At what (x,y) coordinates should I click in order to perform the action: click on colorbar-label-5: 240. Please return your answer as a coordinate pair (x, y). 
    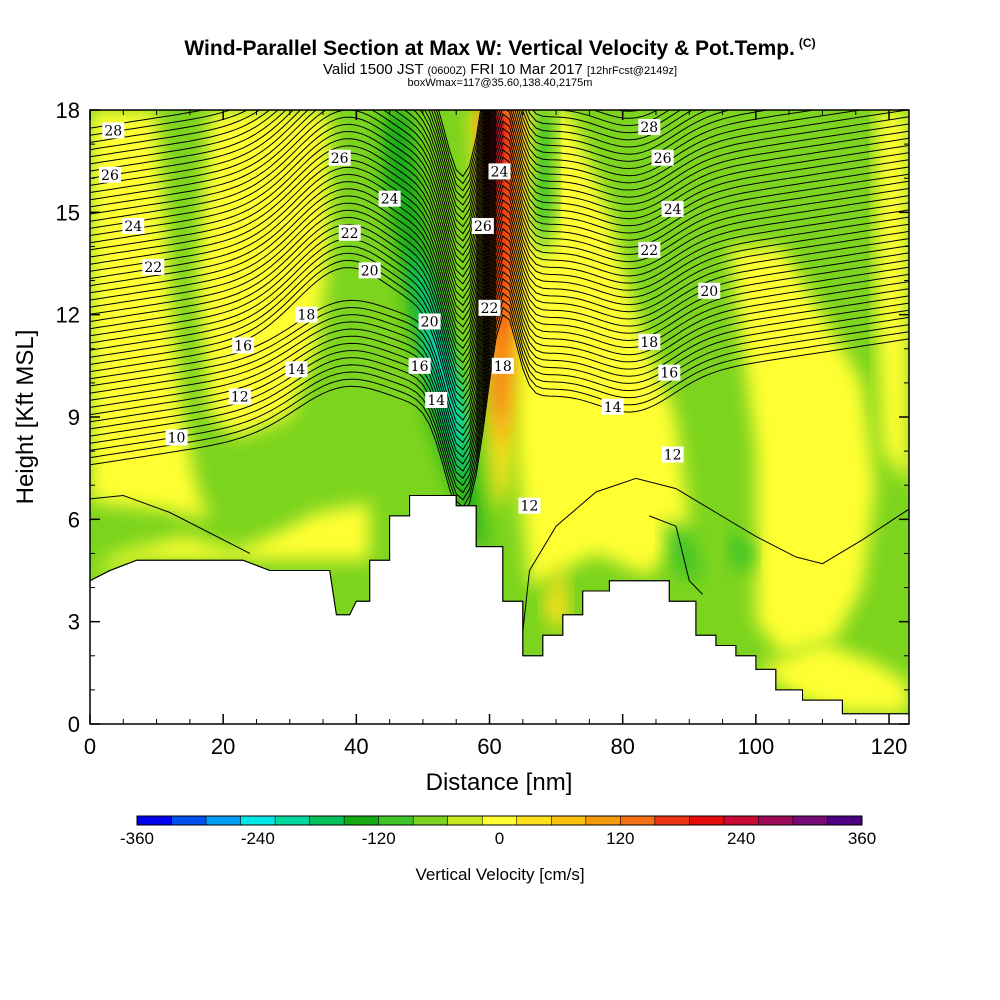
    Looking at the image, I should click on (741, 838).